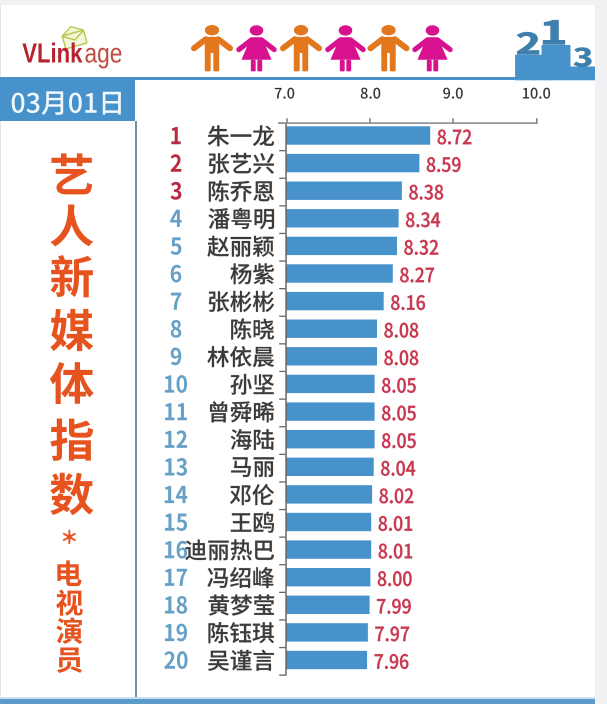 Image resolution: width=607 pixels, height=704 pixels. Describe the element at coordinates (104, 53) in the screenshot. I see `svg-text: age` at that location.